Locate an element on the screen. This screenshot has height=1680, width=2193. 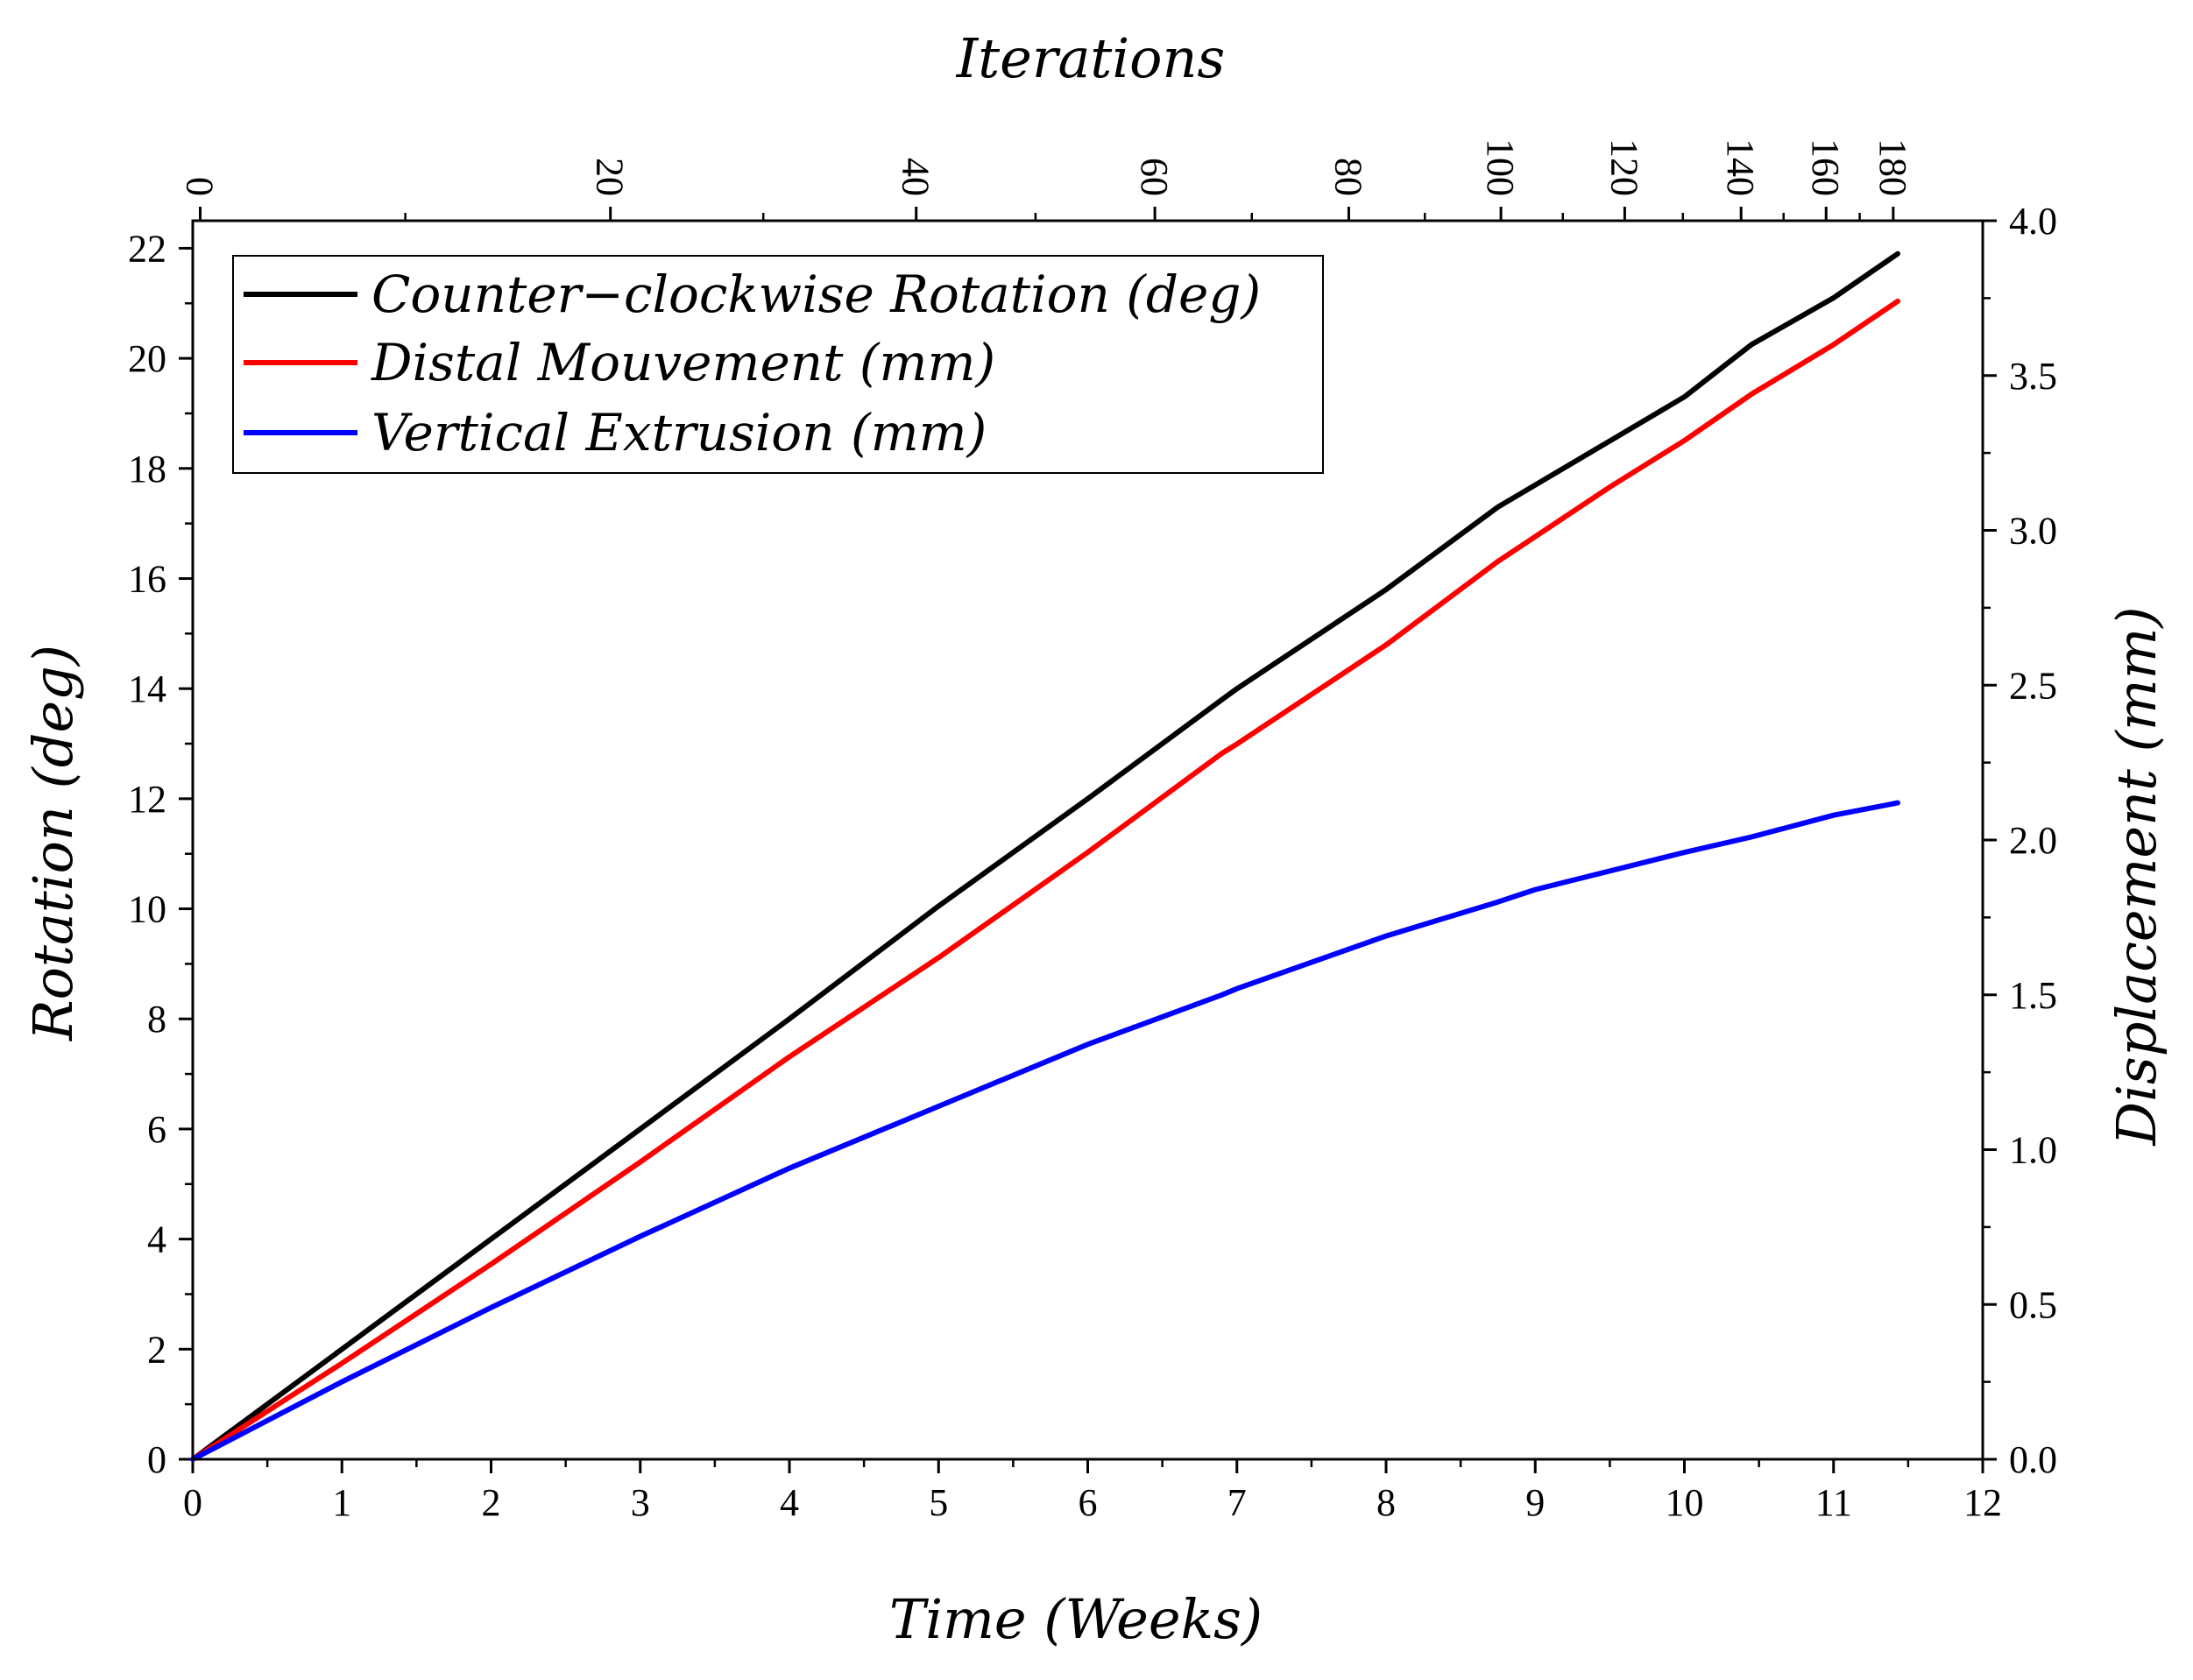
top-tick-label: 120 is located at coordinates (1624, 167).